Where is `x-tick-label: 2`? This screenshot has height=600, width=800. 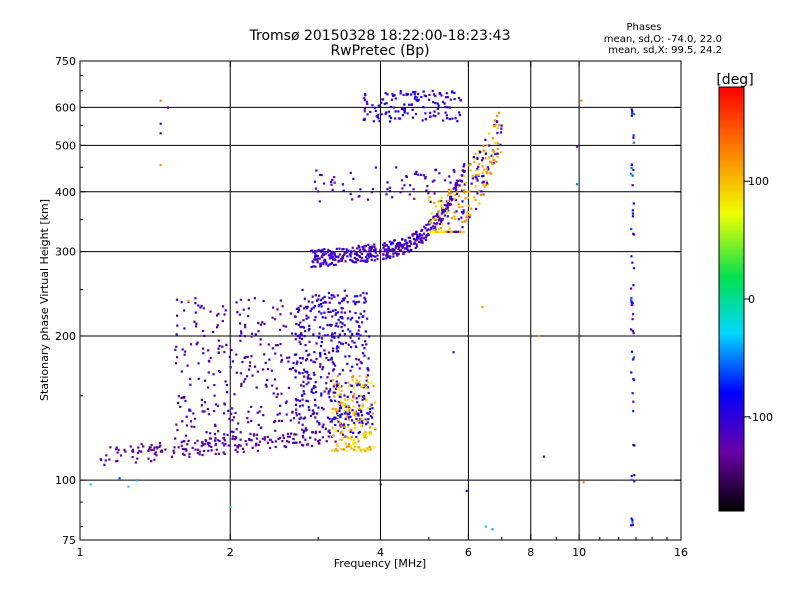
x-tick-label: 2 is located at coordinates (230, 552).